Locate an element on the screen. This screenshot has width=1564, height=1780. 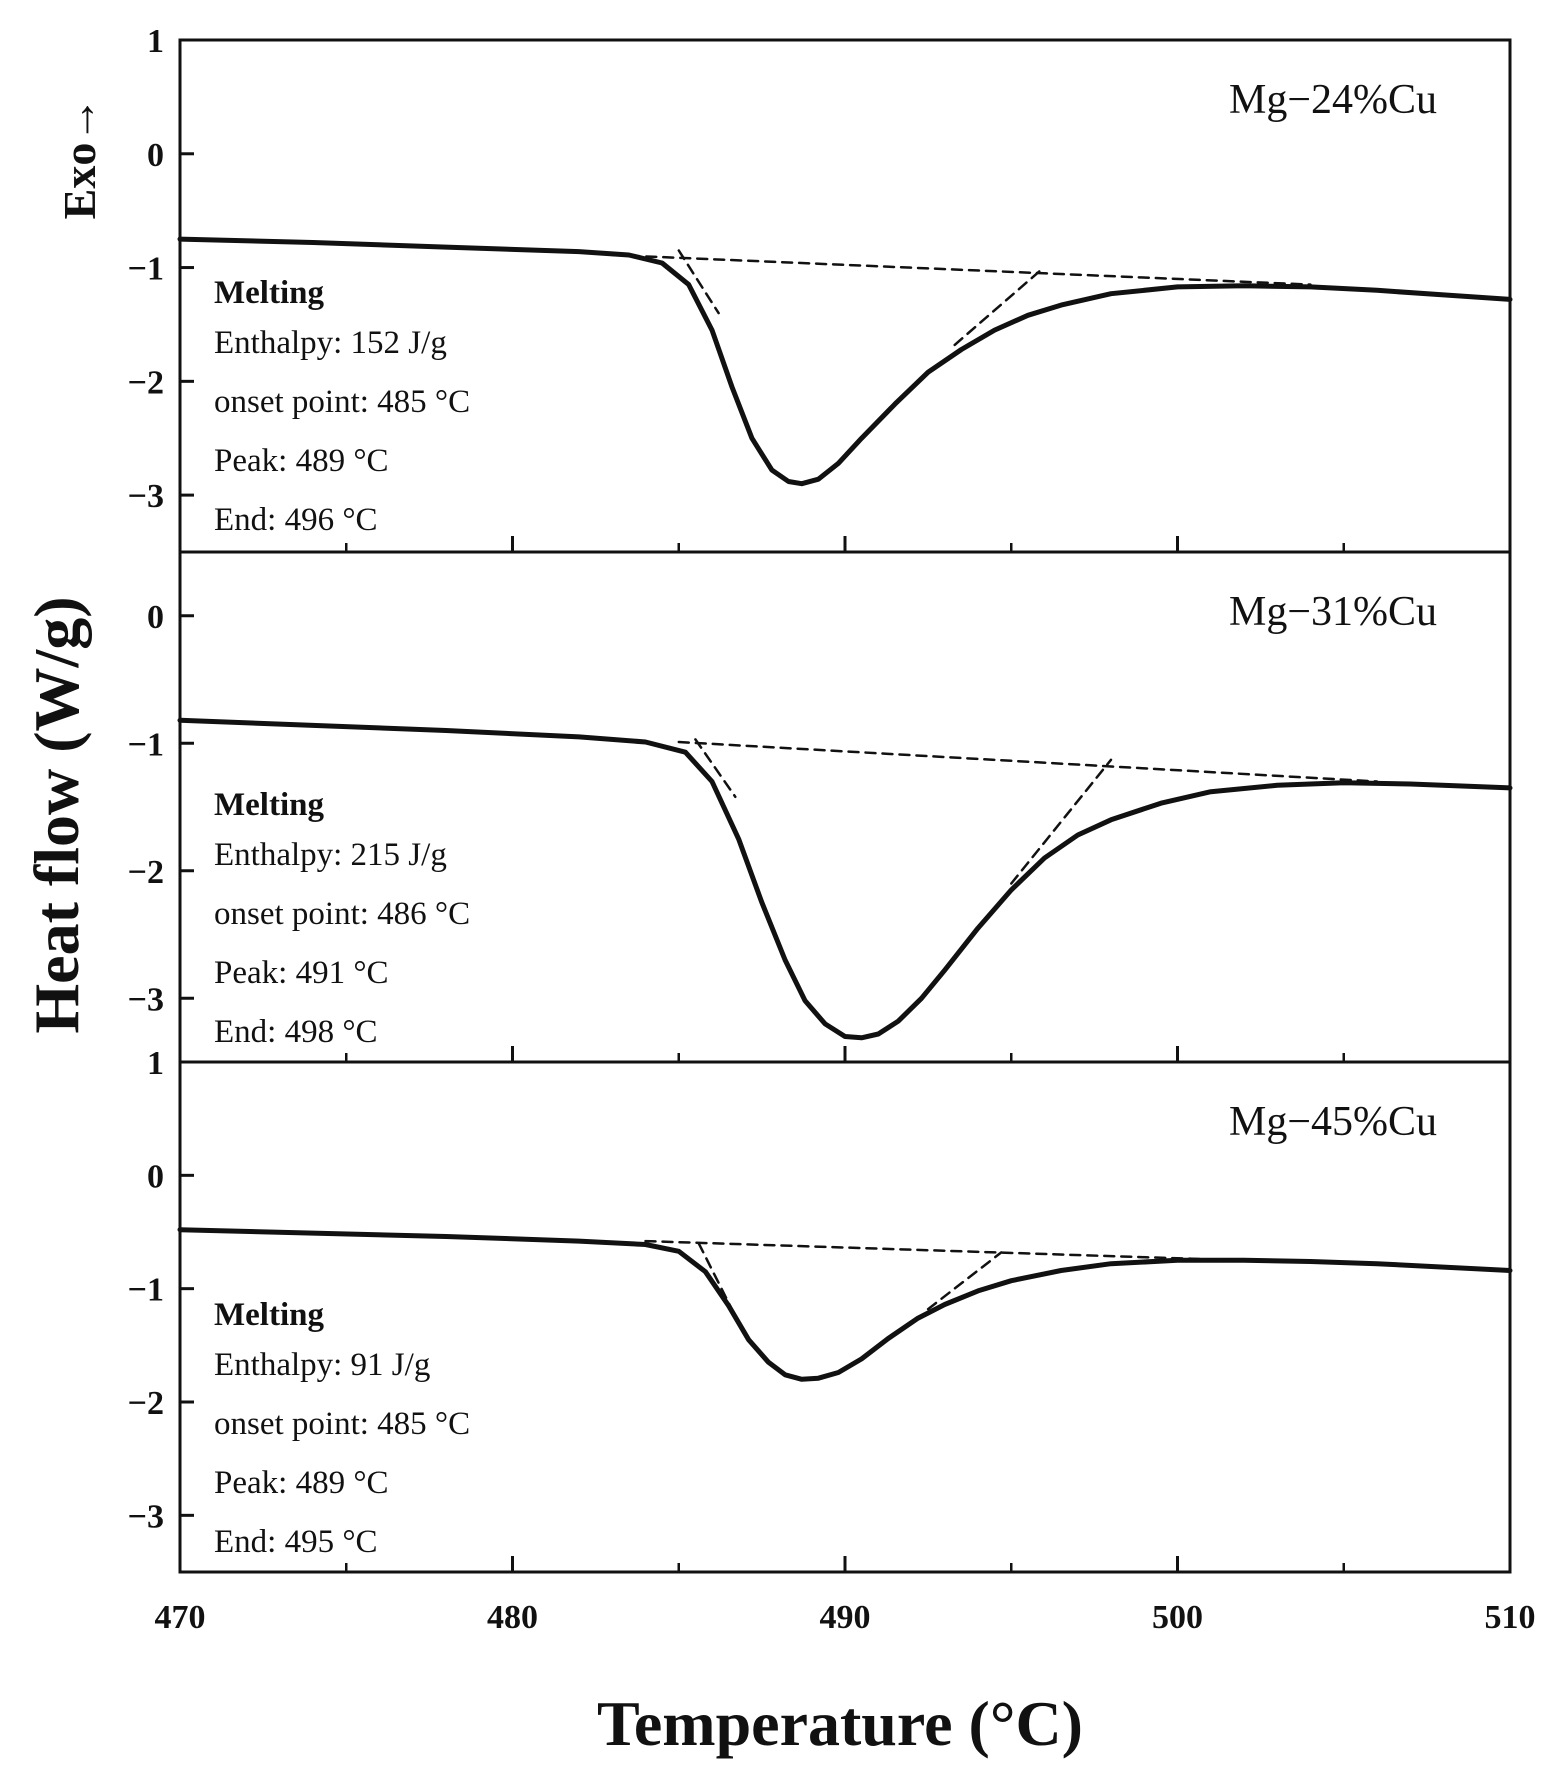
annotation-line: Enthalpy: 215 J/g is located at coordinates (330, 855).